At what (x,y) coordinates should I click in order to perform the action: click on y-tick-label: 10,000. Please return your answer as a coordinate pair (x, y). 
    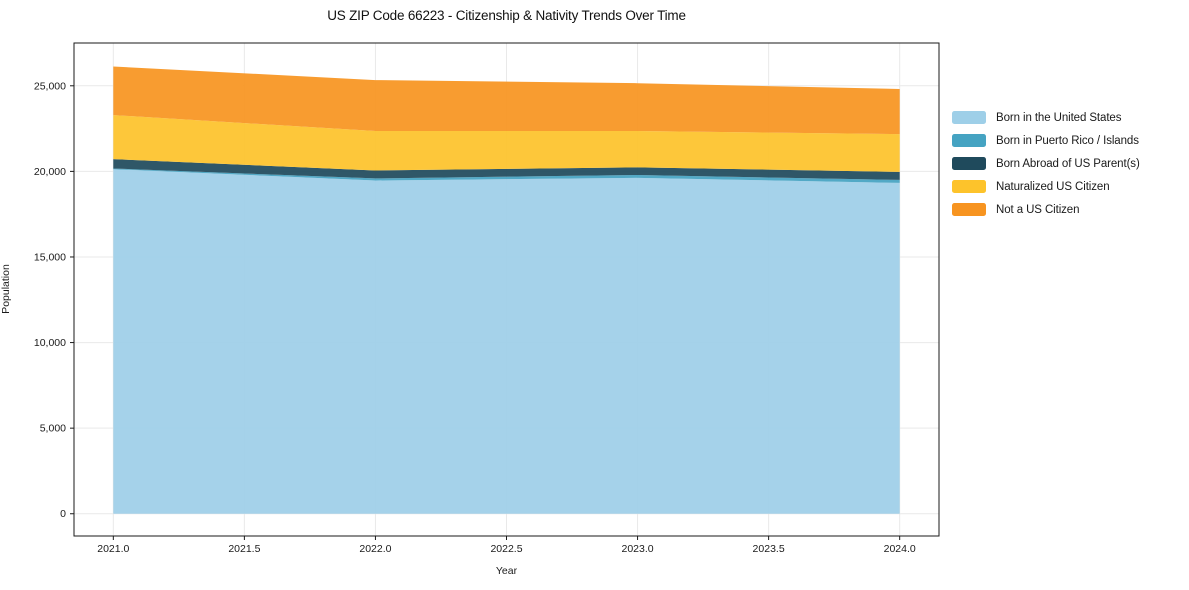
    Looking at the image, I should click on (50, 343).